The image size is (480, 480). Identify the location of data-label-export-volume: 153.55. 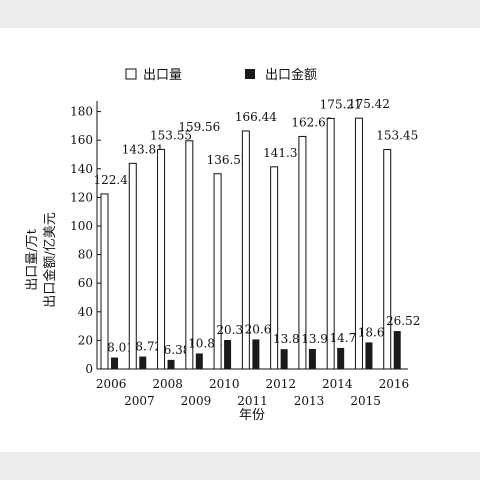
(171, 135).